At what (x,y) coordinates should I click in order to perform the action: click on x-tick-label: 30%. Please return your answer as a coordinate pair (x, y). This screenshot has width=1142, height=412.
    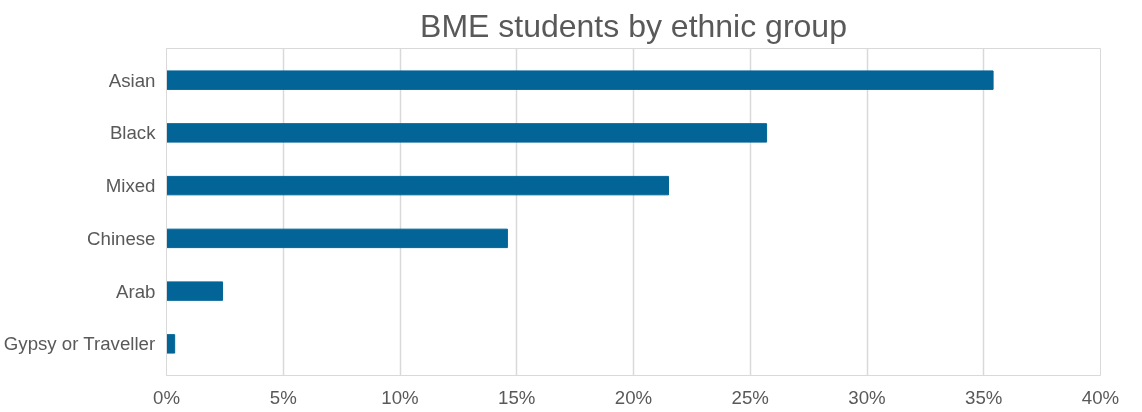
    Looking at the image, I should click on (867, 397).